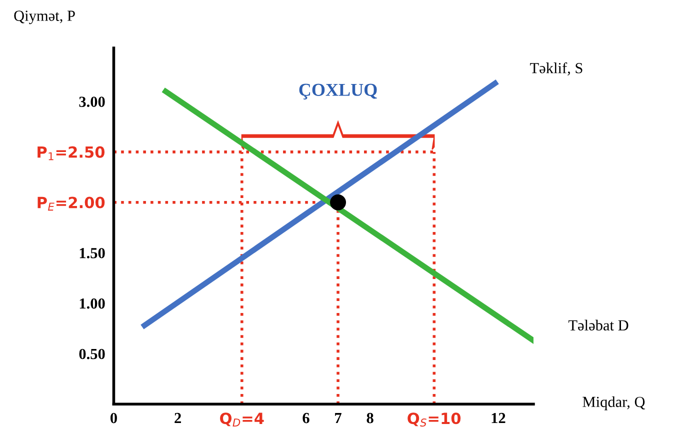  What do you see at coordinates (613, 403) in the screenshot?
I see `x-axis-title: Miqdar, Q` at bounding box center [613, 403].